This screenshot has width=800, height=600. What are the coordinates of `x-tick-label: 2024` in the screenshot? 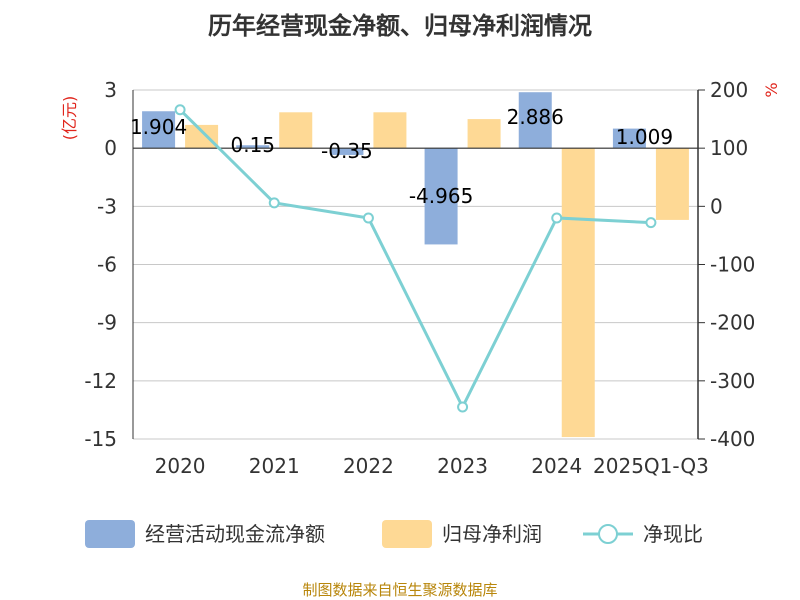 It's located at (556, 466).